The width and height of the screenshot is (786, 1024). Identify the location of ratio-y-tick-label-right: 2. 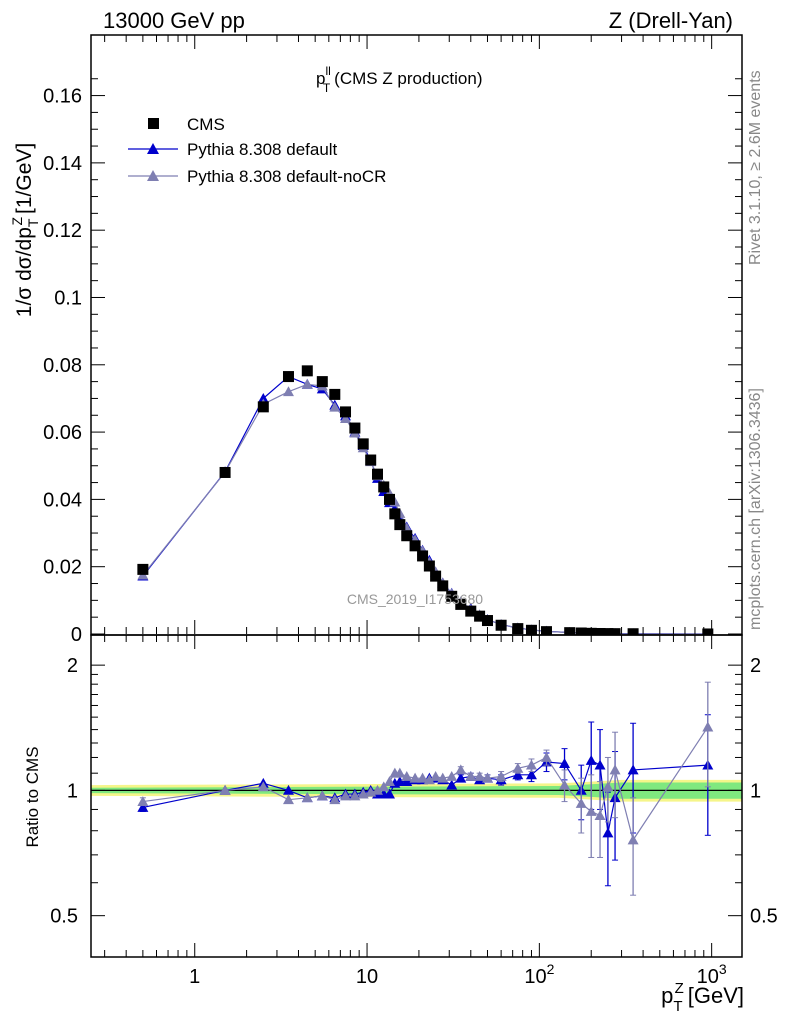
(755, 666).